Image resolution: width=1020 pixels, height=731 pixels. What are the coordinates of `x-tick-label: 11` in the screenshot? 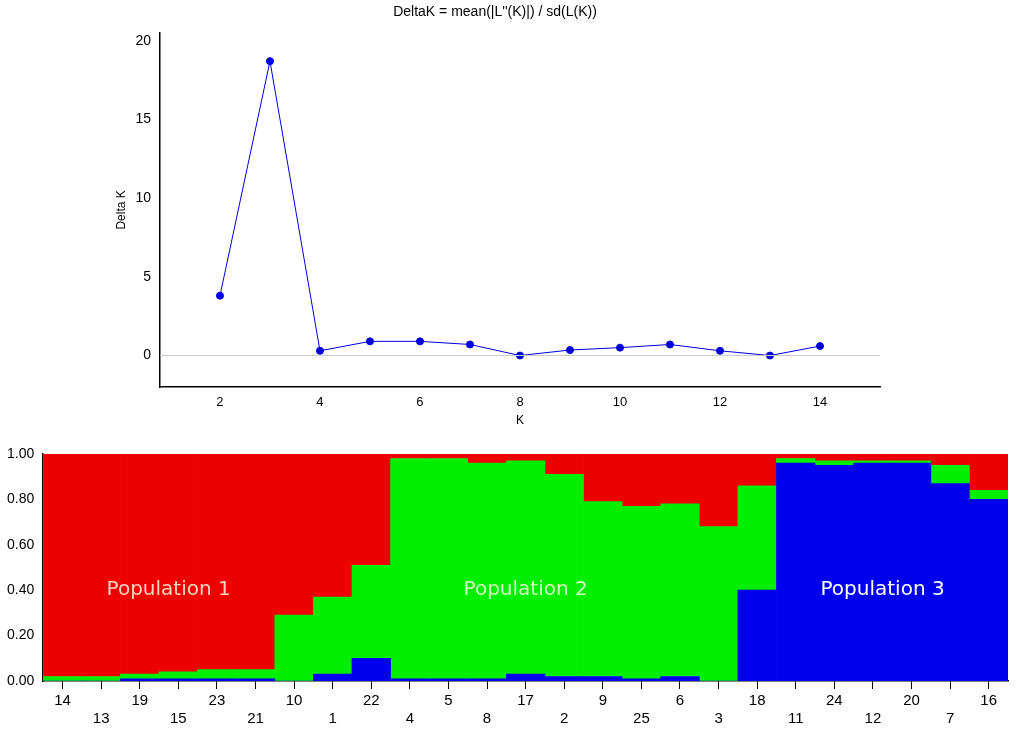 It's located at (795, 718).